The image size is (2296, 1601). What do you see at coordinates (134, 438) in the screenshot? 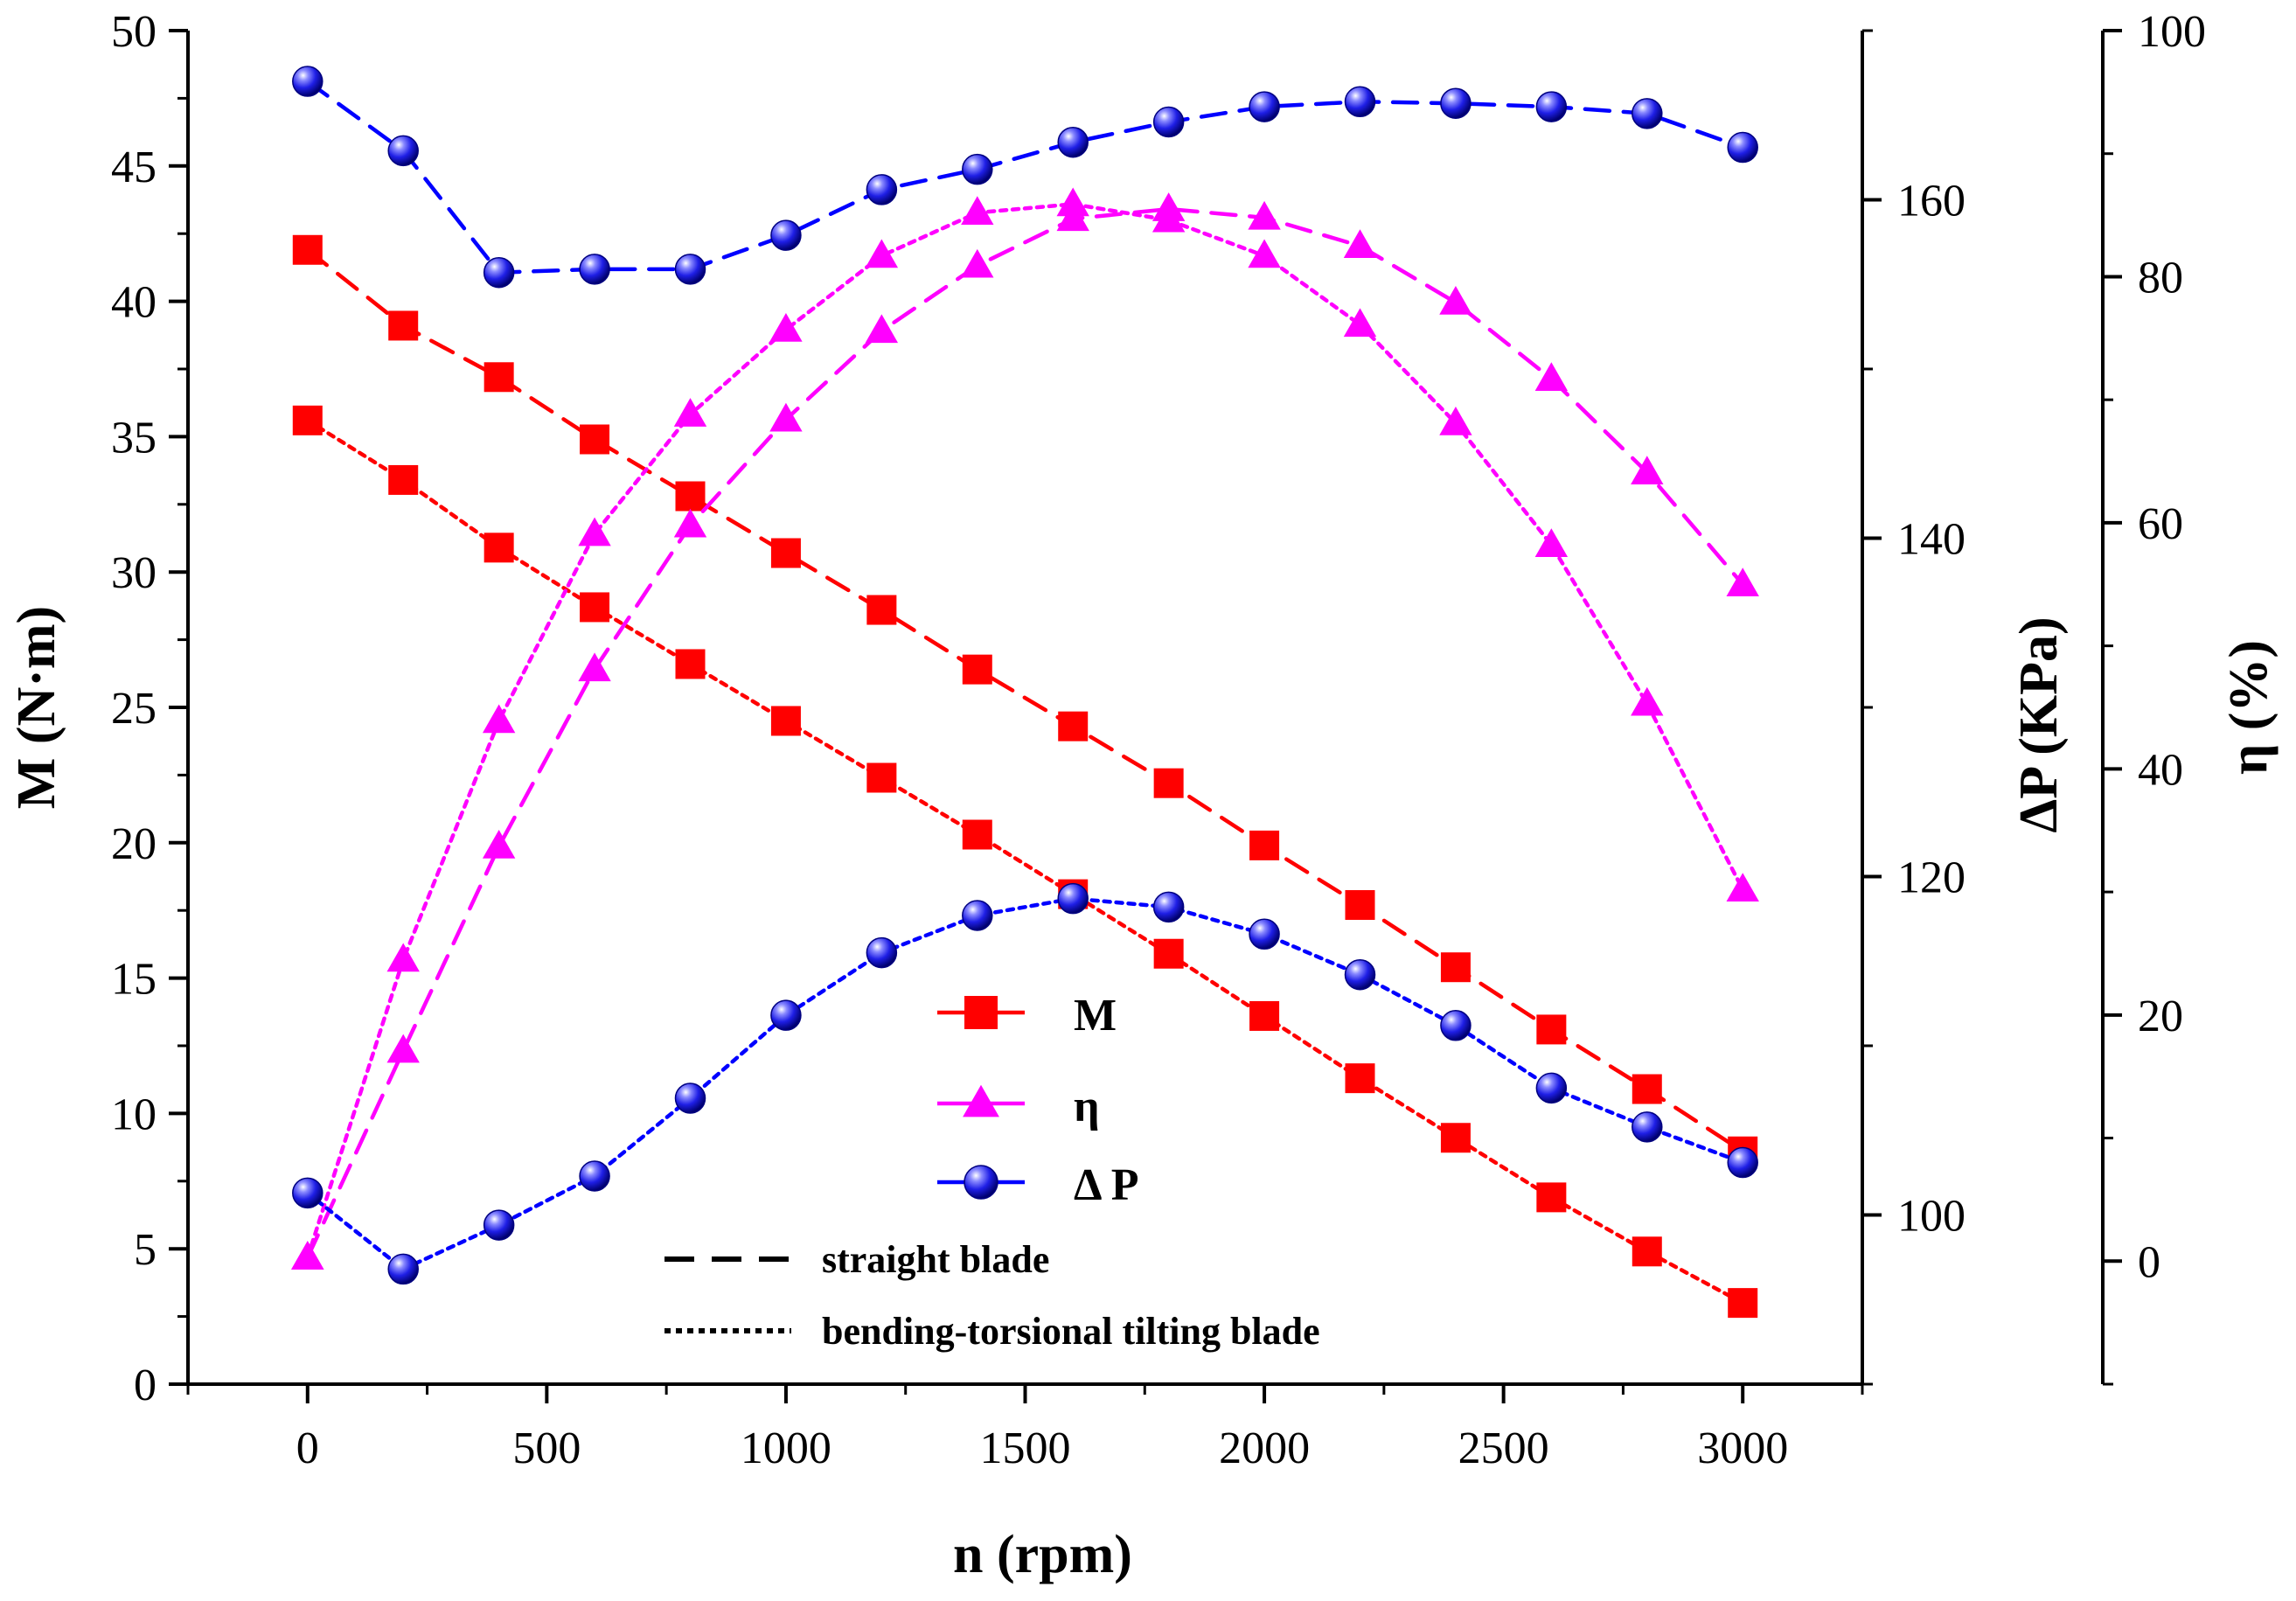
I see `y-m-tick-label: 35` at bounding box center [134, 438].